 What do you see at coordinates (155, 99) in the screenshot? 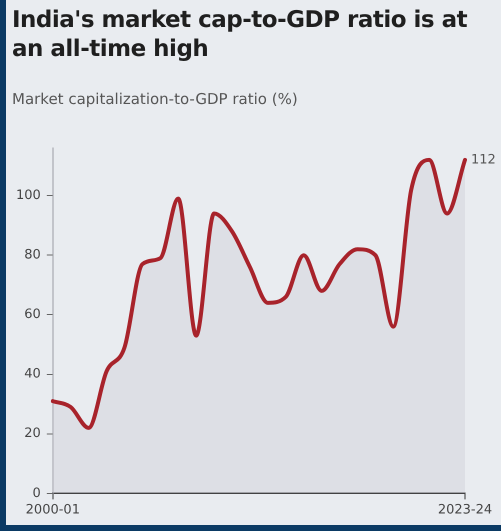
I see `chart-subtitle: Market capitalization-to-GDP ratio (%)` at bounding box center [155, 99].